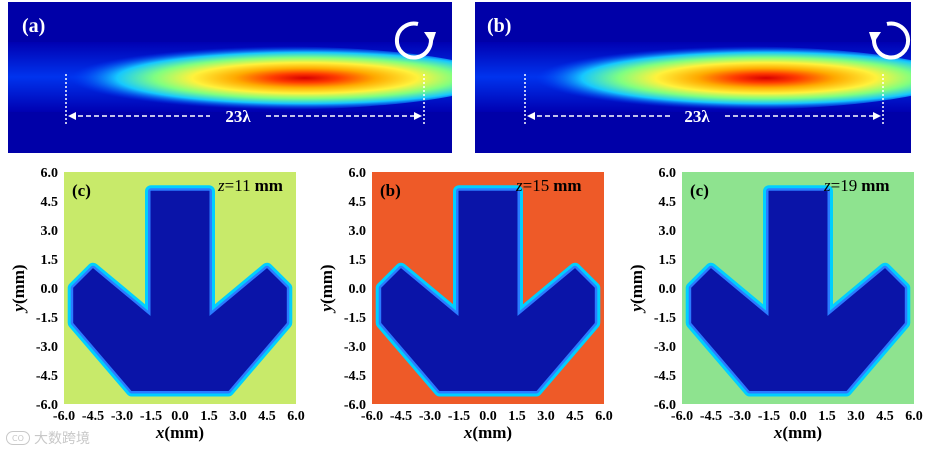 The width and height of the screenshot is (926, 454). What do you see at coordinates (844, 185) in the screenshot?
I see `z-value: =19` at bounding box center [844, 185].